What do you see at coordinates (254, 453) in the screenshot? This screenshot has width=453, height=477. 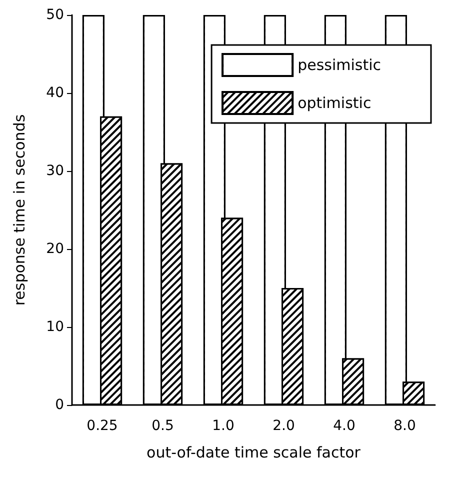 I see `x-axis-title: out-of-date time scale factor` at bounding box center [254, 453].